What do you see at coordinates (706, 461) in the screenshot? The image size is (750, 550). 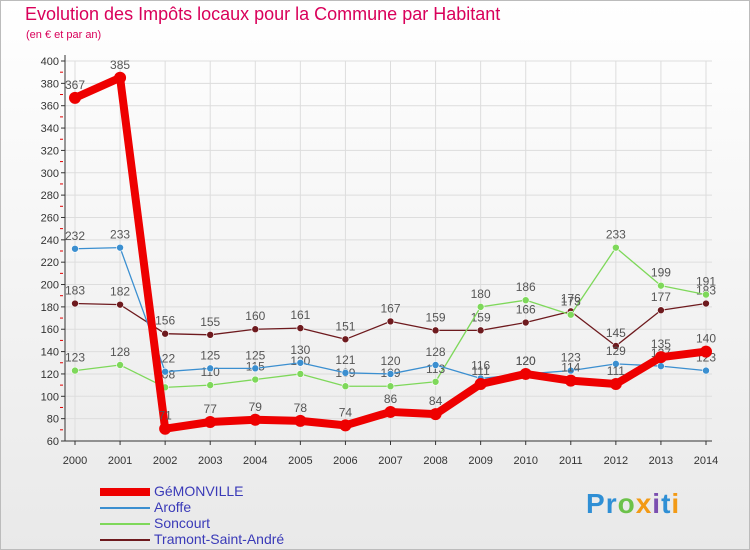 I see `x-tick-label: 2014` at bounding box center [706, 461].